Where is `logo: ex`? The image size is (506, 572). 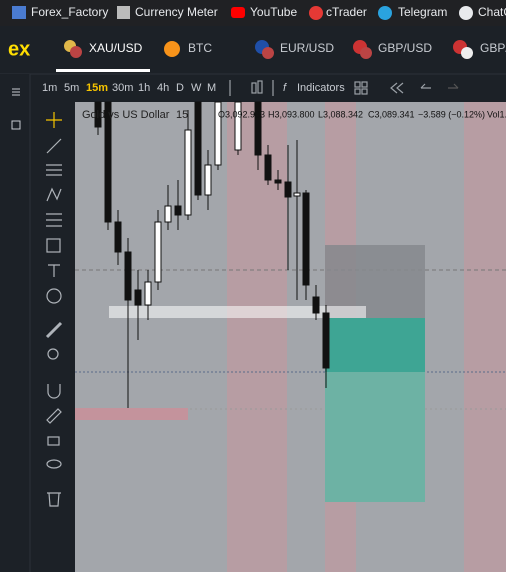 logo: ex is located at coordinates (19, 49).